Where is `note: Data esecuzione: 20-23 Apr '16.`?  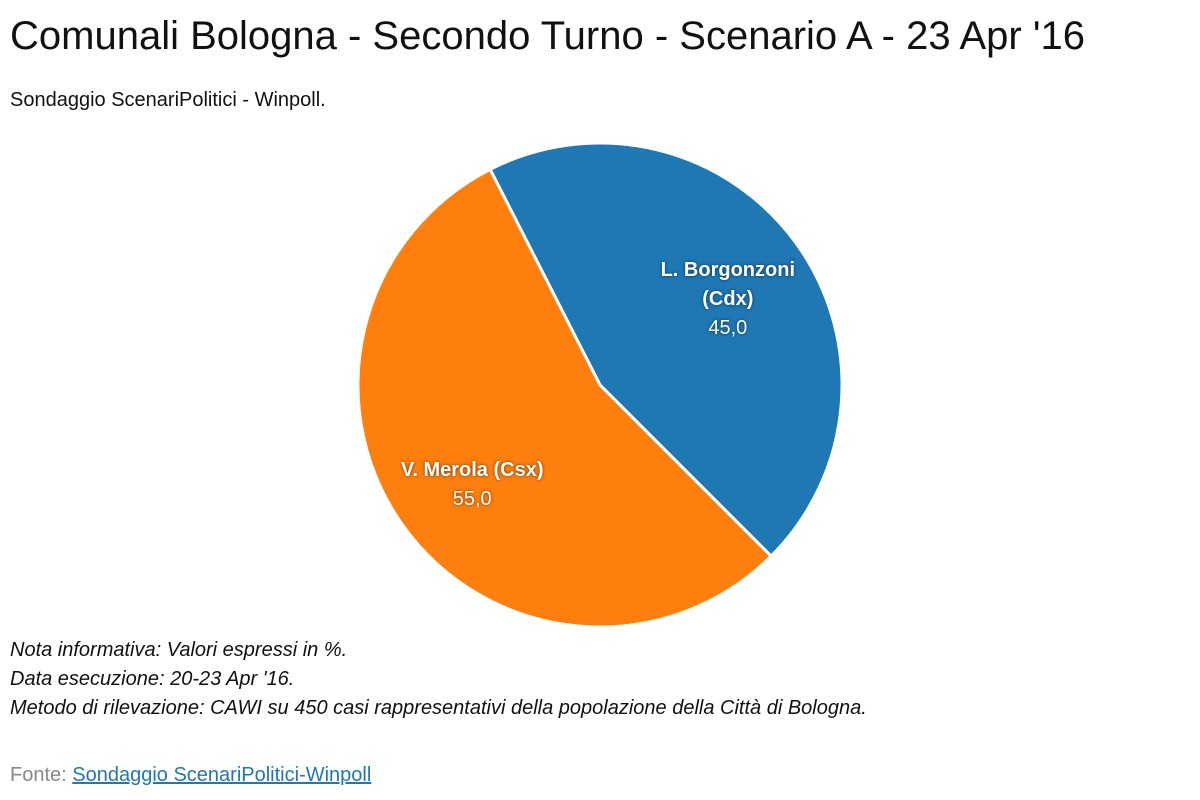
note: Data esecuzione: 20-23 Apr '16. is located at coordinates (152, 679).